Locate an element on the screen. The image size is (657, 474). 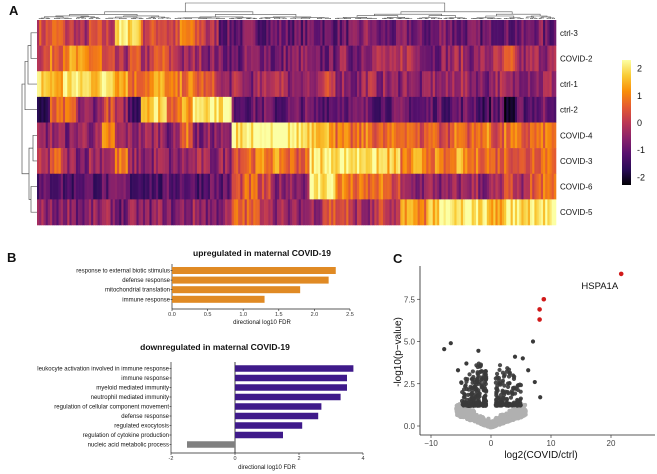
bar-category-label: immune response is located at coordinates (145, 379).